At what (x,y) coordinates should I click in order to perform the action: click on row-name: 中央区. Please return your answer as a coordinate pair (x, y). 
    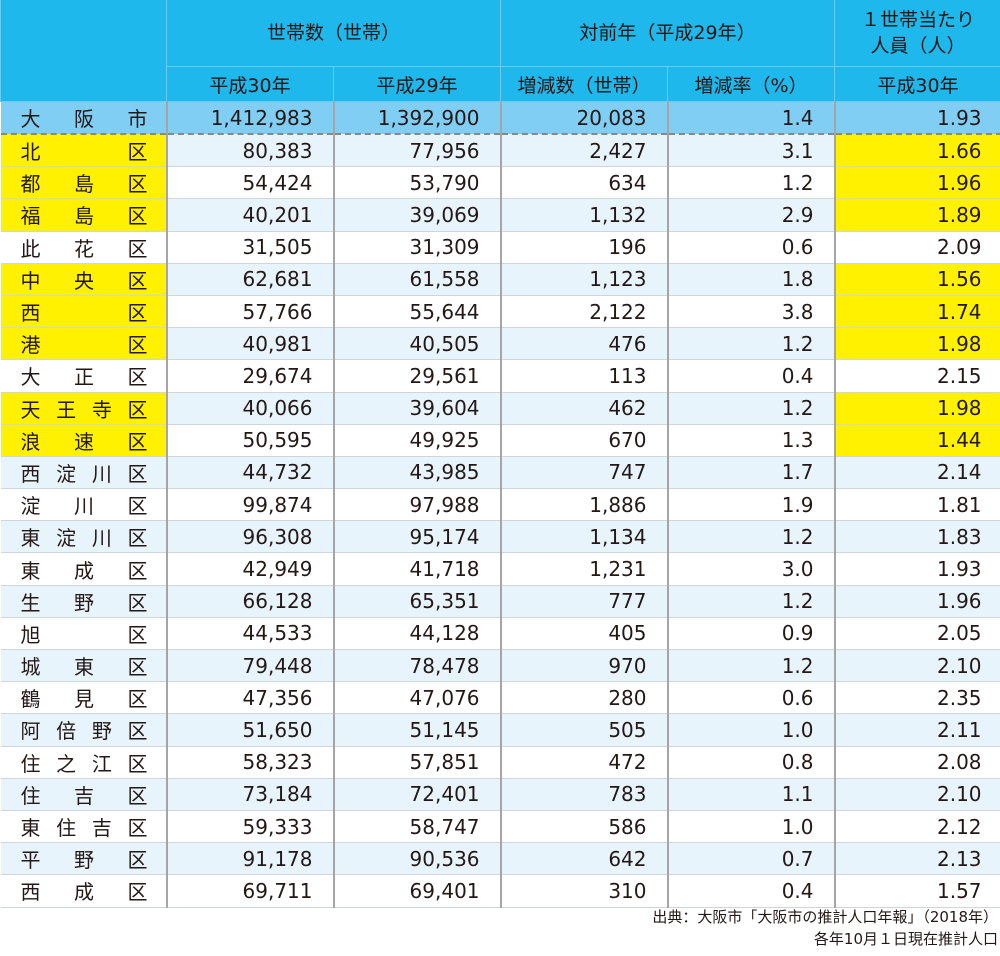
    Looking at the image, I should click on (83, 279).